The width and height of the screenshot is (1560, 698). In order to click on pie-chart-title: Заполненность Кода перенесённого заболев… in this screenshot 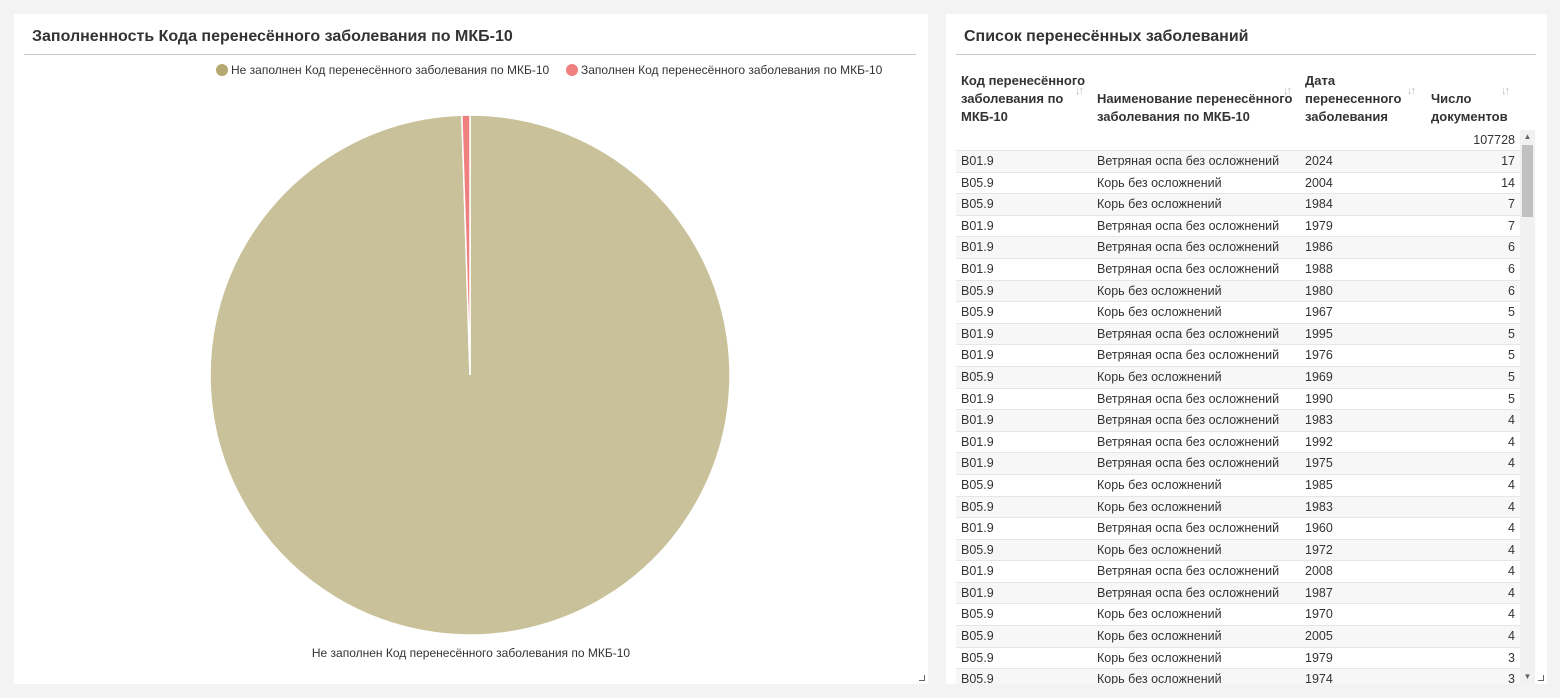, I will do `click(272, 36)`.